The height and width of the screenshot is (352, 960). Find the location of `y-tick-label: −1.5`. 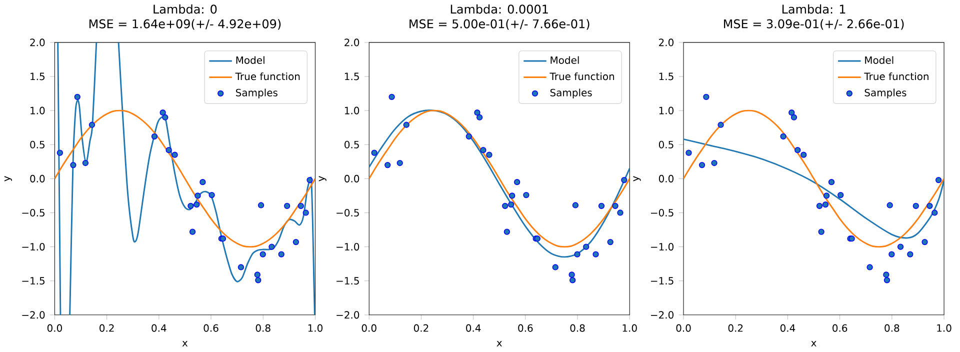

y-tick-label: −1.5 is located at coordinates (662, 281).